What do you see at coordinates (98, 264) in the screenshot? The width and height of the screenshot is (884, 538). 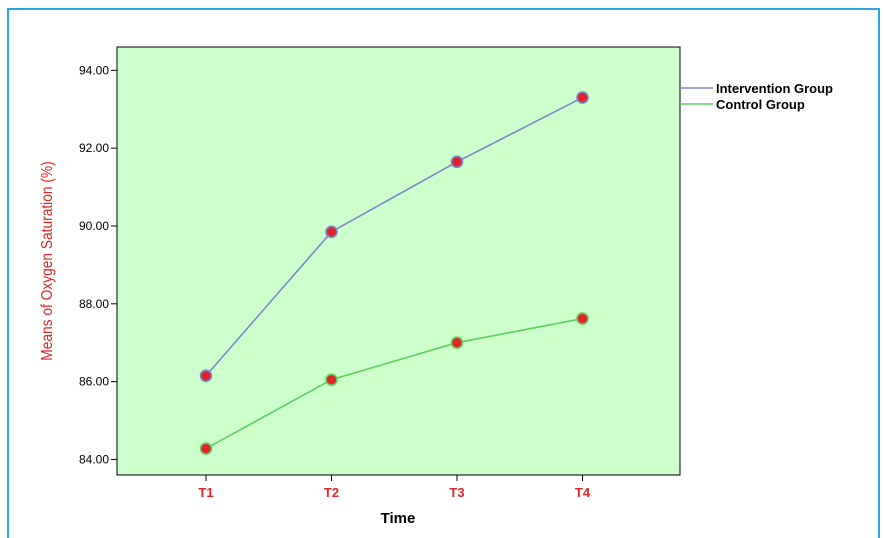 I see `y-axis: 84.00 86.00 88.00 90.00 92.00 94.00` at bounding box center [98, 264].